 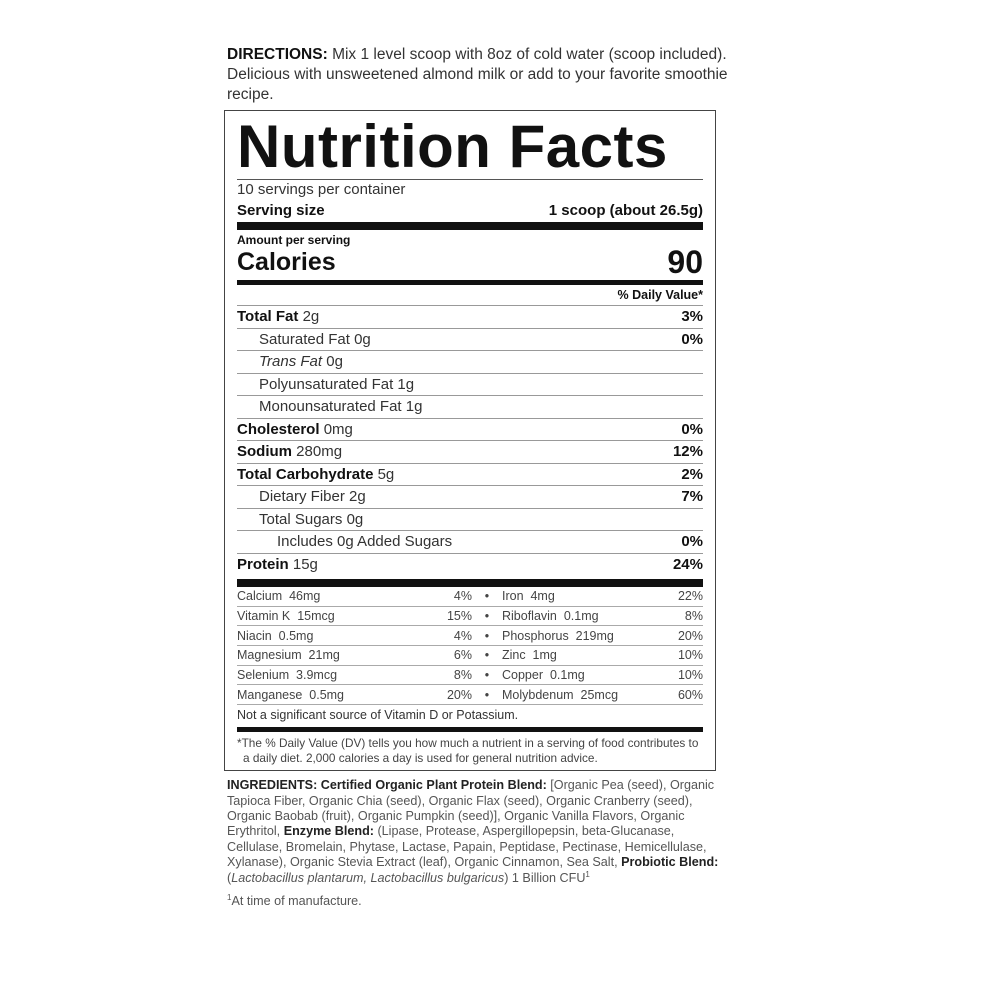 I want to click on micronutrient-left: Manganese 0.5mg, so click(x=291, y=694).